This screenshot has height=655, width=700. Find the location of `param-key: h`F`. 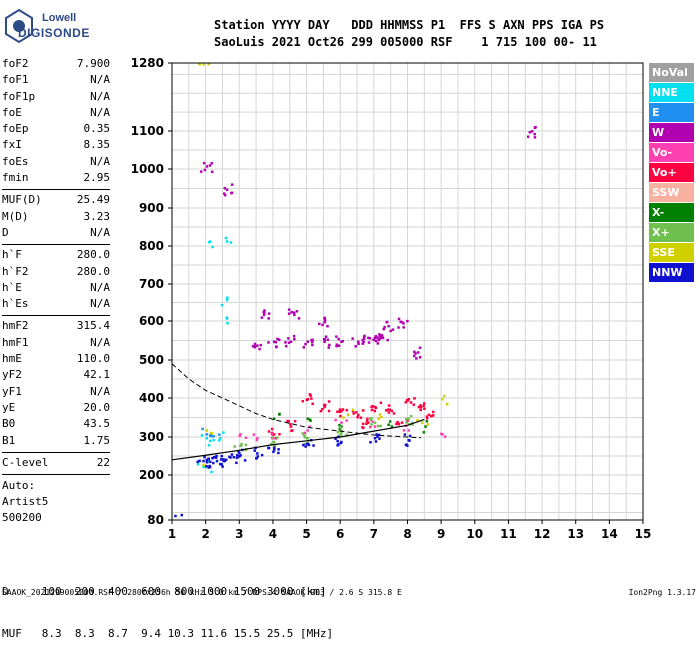

param-key: h`F is located at coordinates (12, 255).